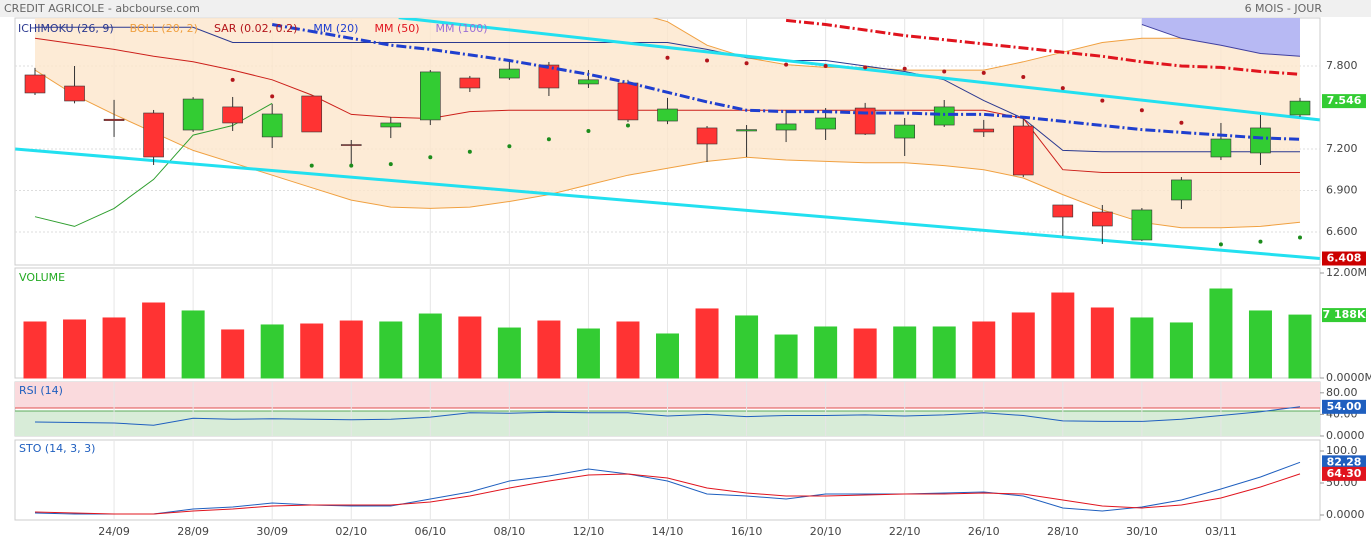  Describe the element at coordinates (1342, 231) in the screenshot. I see `y-tick-label: 6.600` at that location.